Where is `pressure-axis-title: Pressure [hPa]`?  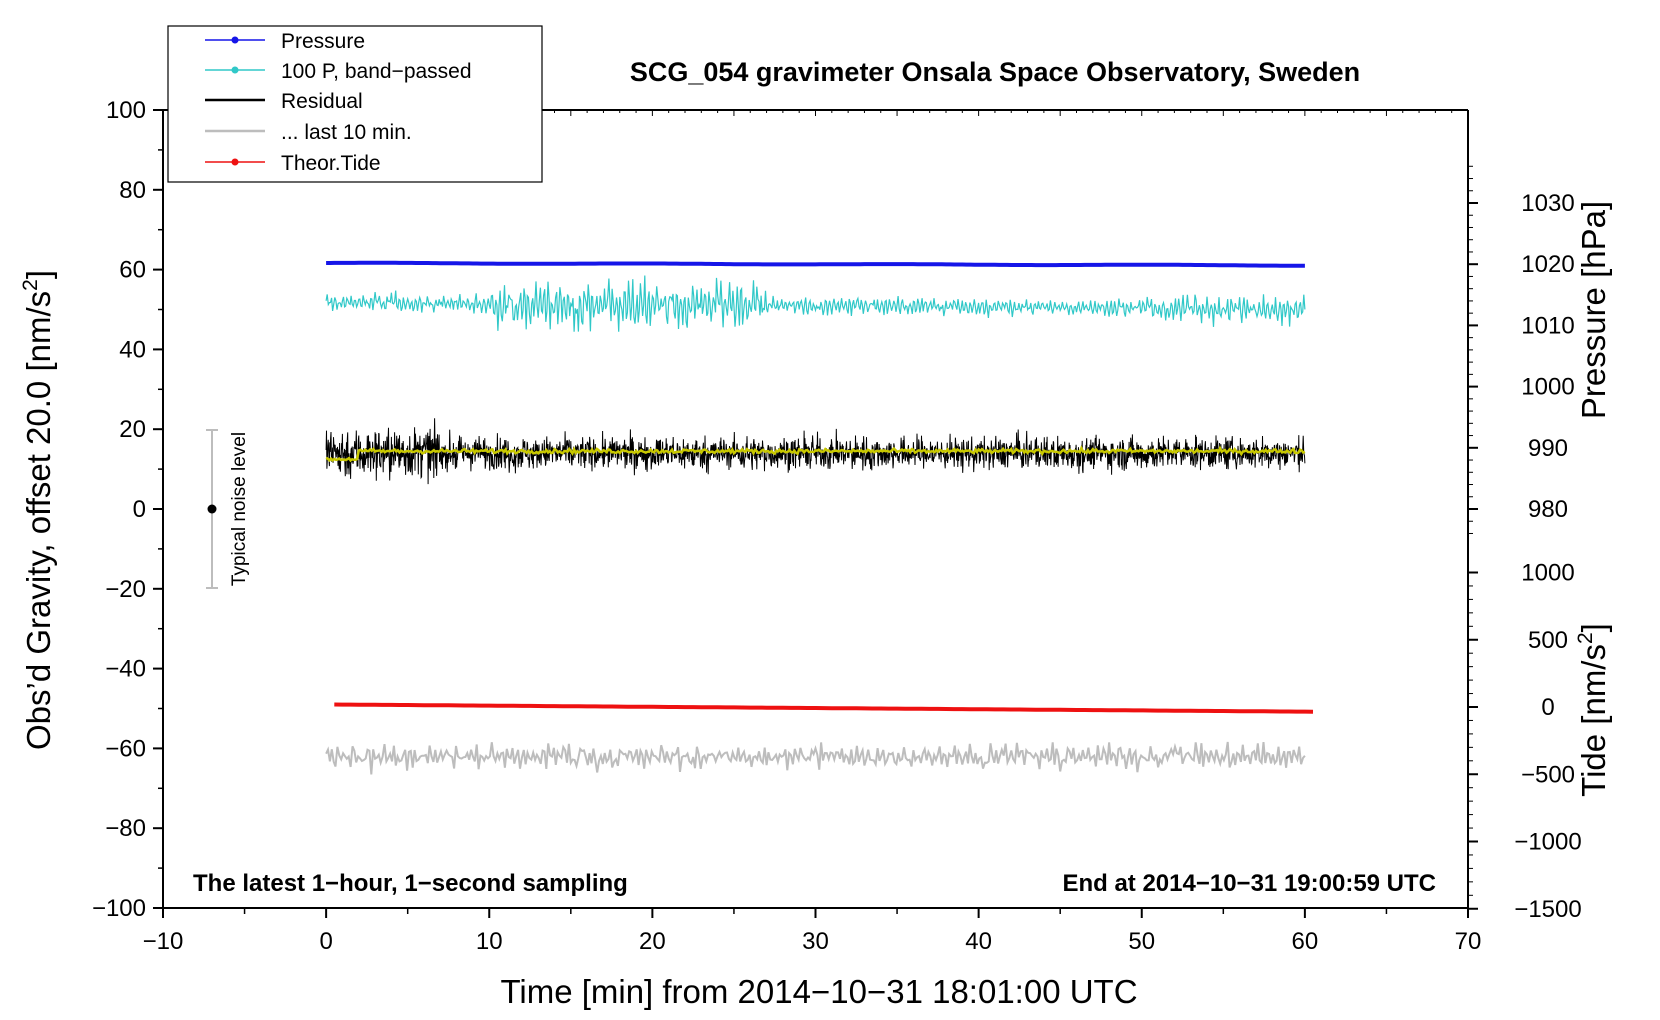 pressure-axis-title: Pressure [hPa] is located at coordinates (1593, 310).